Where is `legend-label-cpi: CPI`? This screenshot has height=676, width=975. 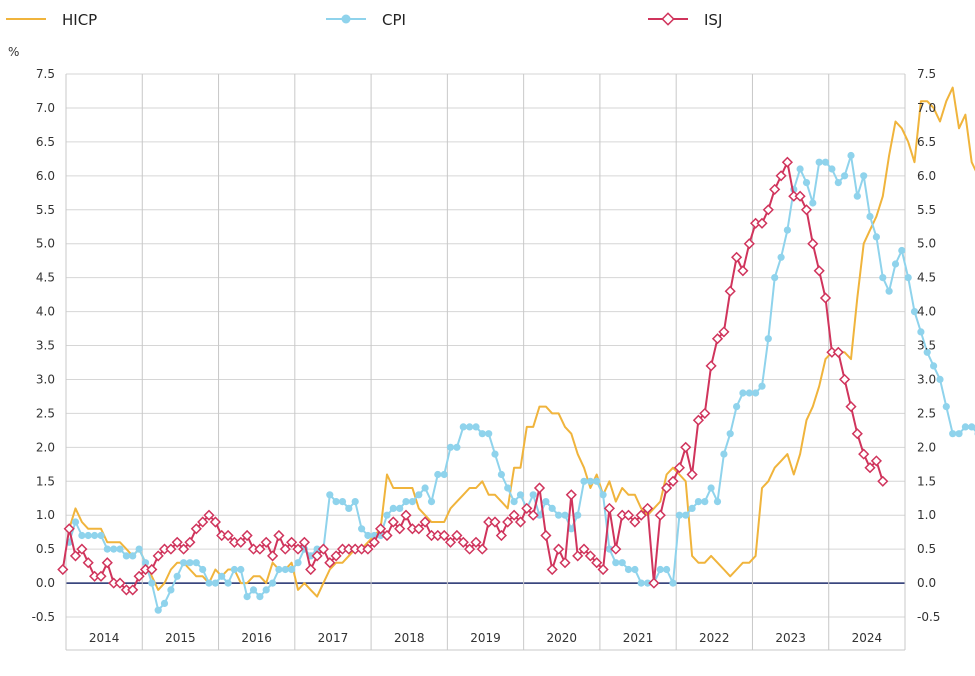 legend-label-cpi: CPI is located at coordinates (394, 20).